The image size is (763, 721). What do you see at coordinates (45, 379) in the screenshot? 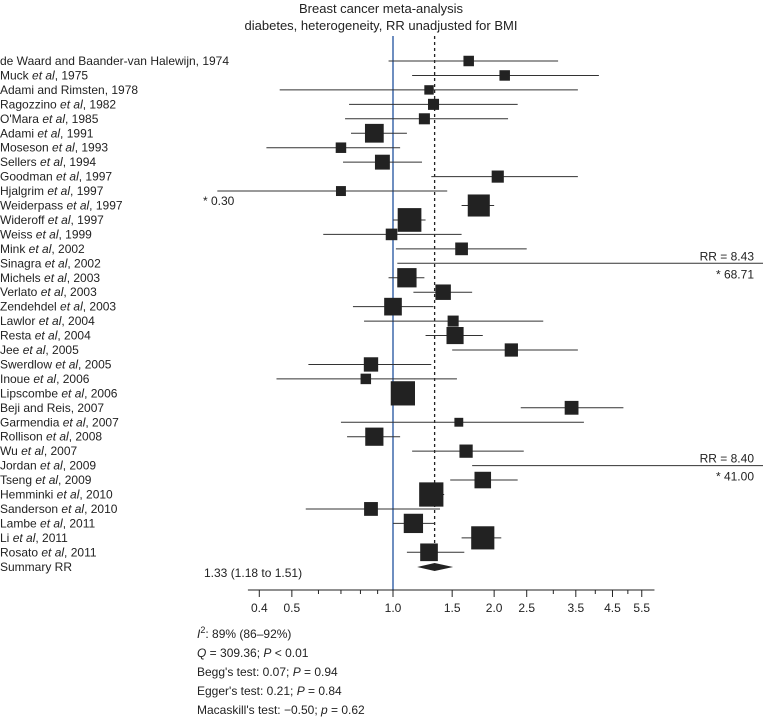
I see `study-label: Inoue et al, 2006` at bounding box center [45, 379].